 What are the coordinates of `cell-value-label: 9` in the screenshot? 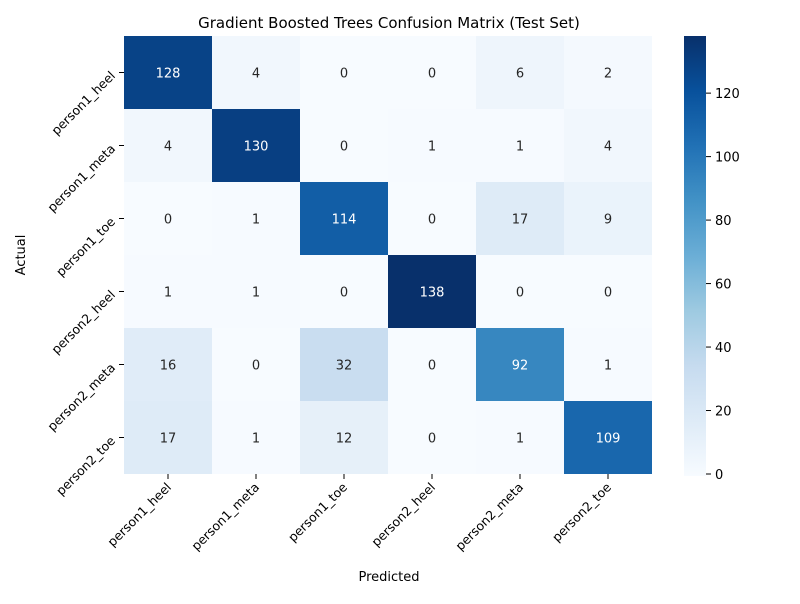 It's located at (608, 220).